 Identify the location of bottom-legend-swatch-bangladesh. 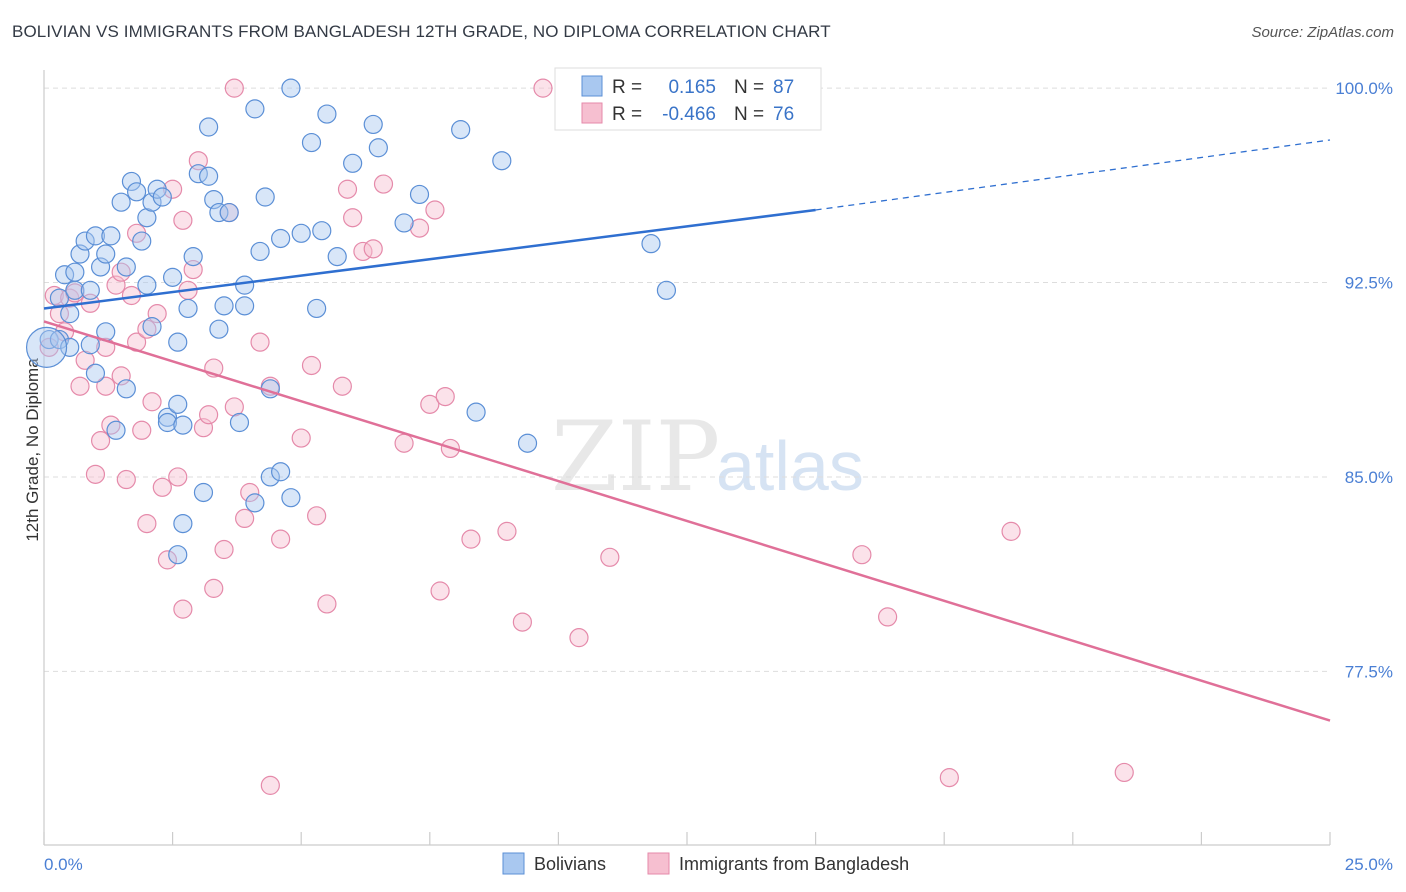
(658, 863).